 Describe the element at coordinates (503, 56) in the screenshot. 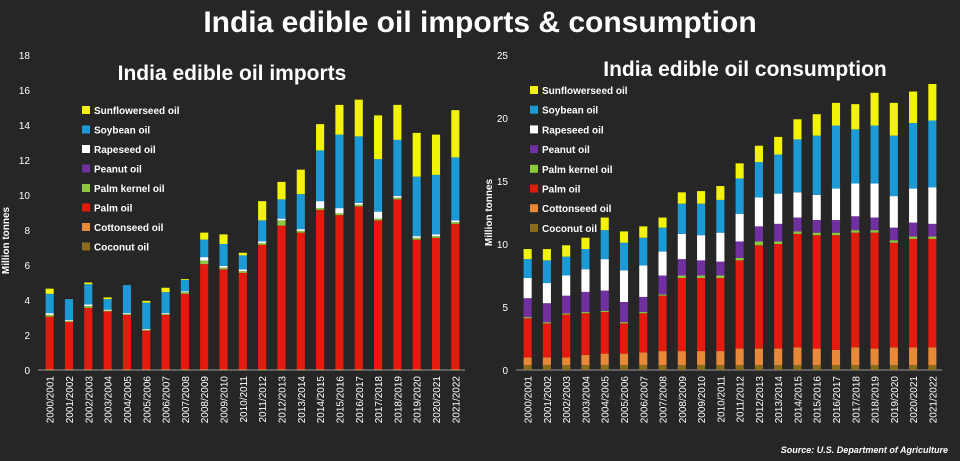

I see `consumption-ytick-label: 25` at that location.